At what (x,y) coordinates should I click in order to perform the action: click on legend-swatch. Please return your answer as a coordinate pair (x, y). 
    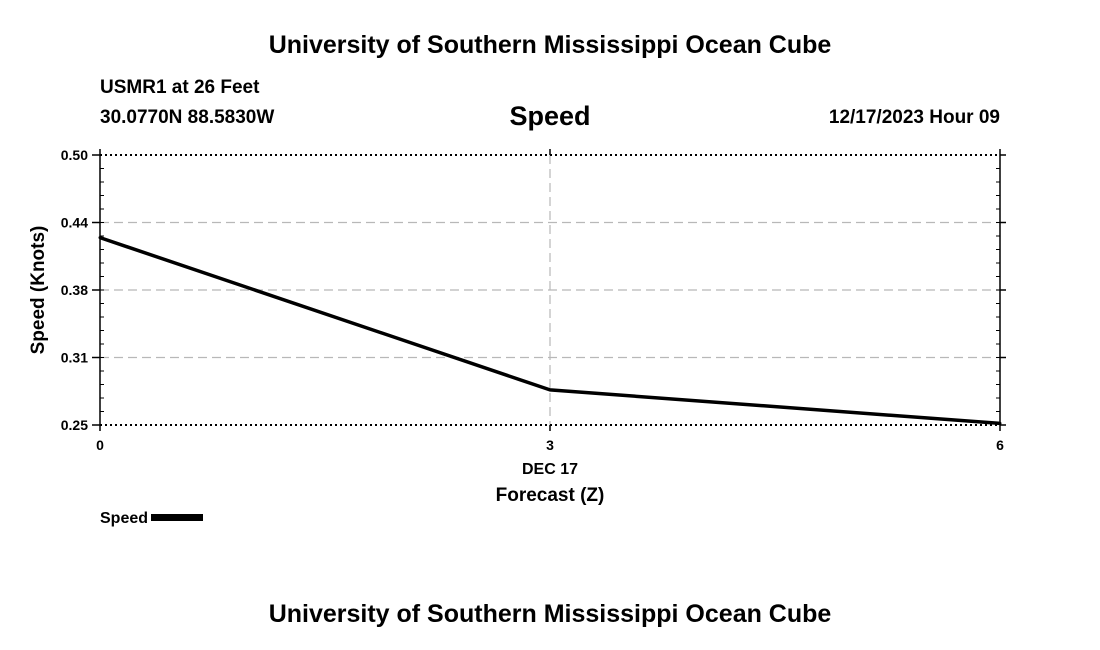
    Looking at the image, I should click on (177, 518).